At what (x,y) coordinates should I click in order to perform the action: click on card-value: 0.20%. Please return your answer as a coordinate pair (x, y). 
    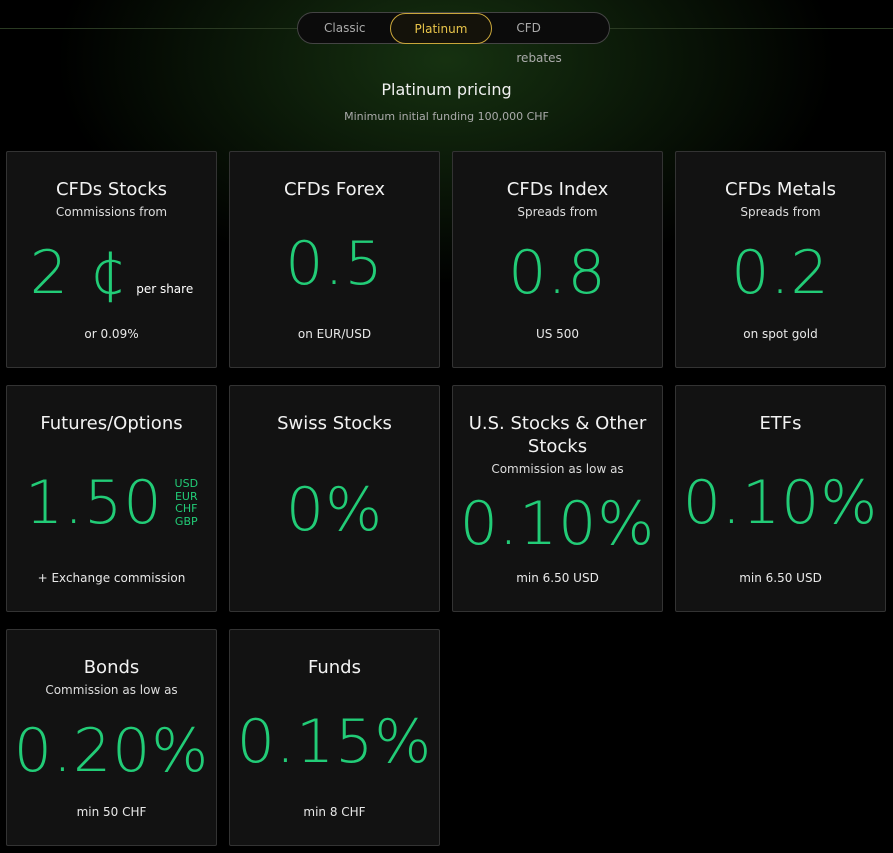
    Looking at the image, I should click on (111, 751).